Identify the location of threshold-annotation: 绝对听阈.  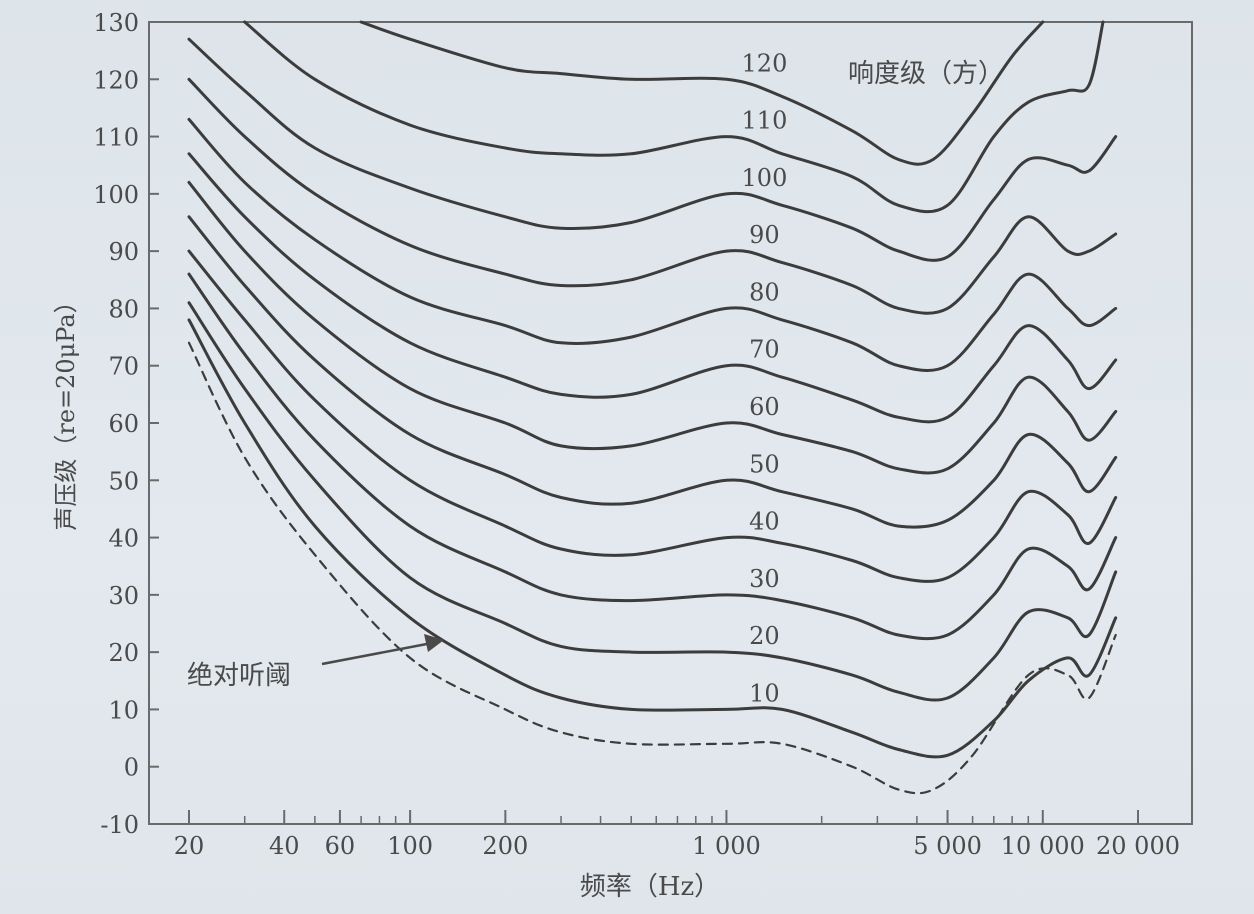
(239, 676).